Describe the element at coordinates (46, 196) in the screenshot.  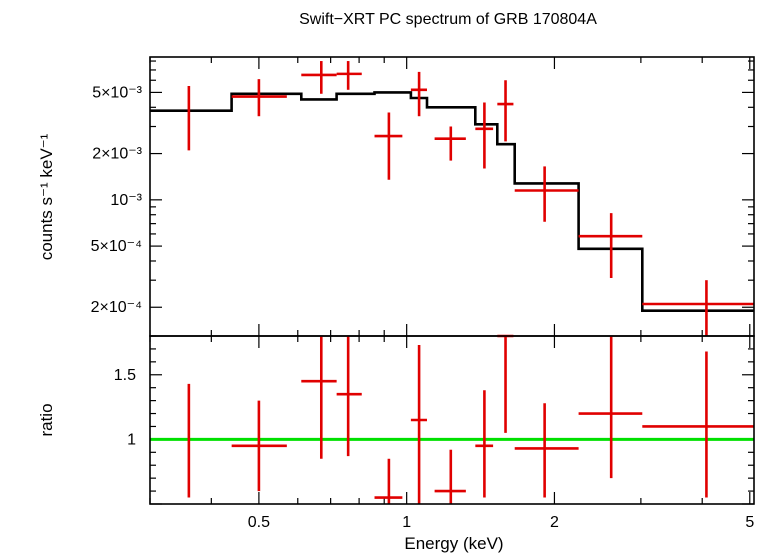
I see `spectrum-y-axis-label: counts s⁻¹ keV⁻¹` at that location.